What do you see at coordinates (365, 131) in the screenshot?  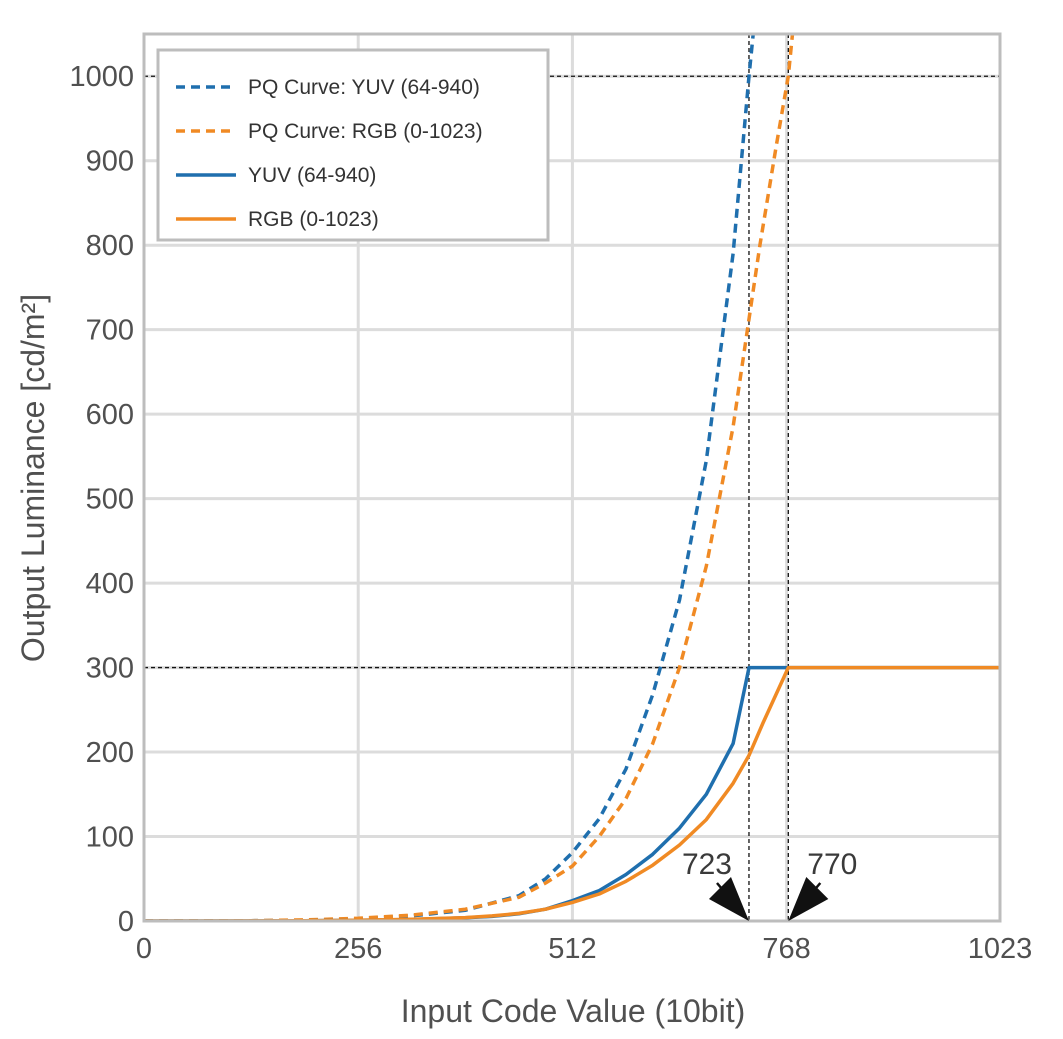 I see `legend-label: PQ Curve: RGB (0-1023)` at bounding box center [365, 131].